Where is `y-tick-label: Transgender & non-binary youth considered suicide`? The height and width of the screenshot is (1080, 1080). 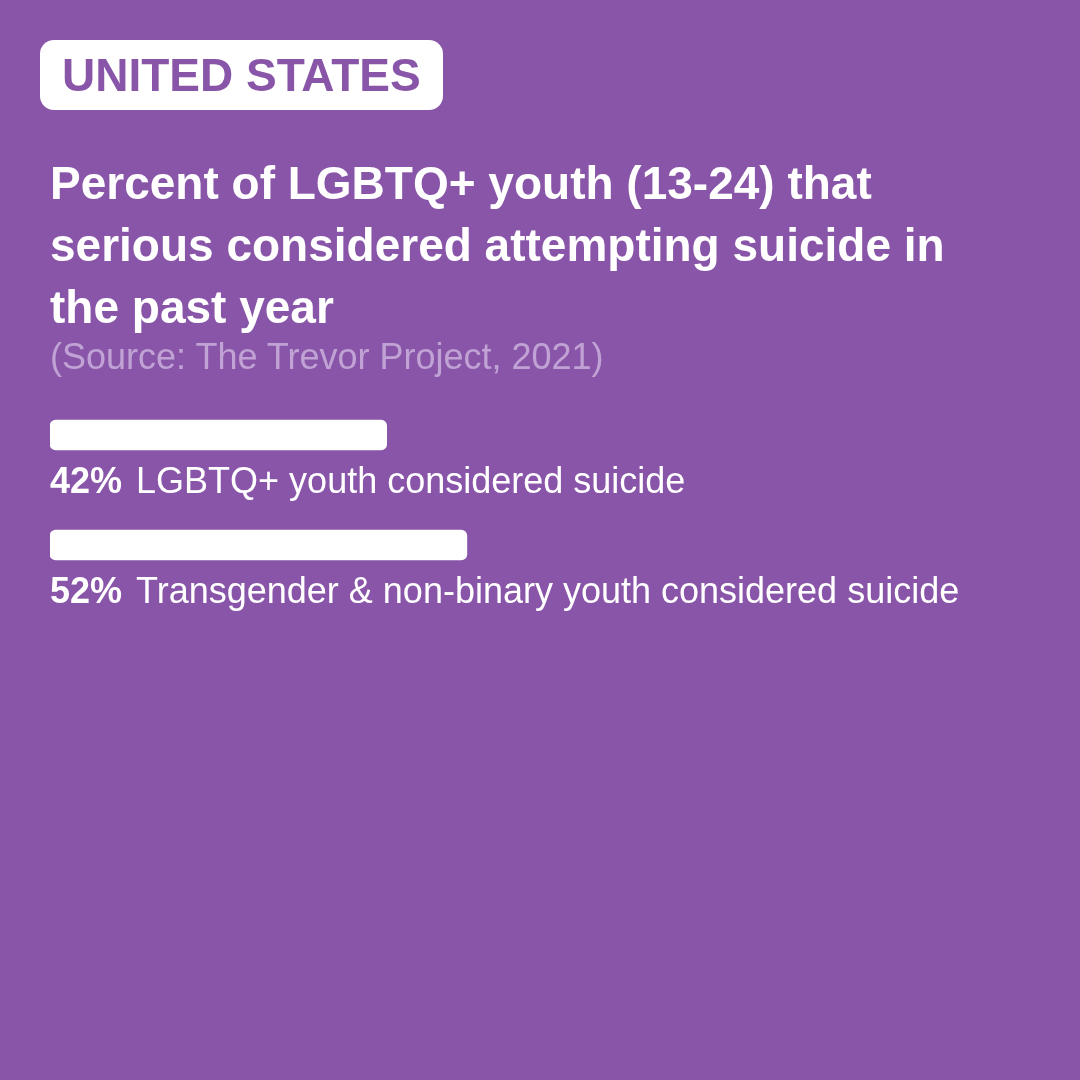 y-tick-label: Transgender & non-binary youth considered suicide is located at coordinates (548, 590).